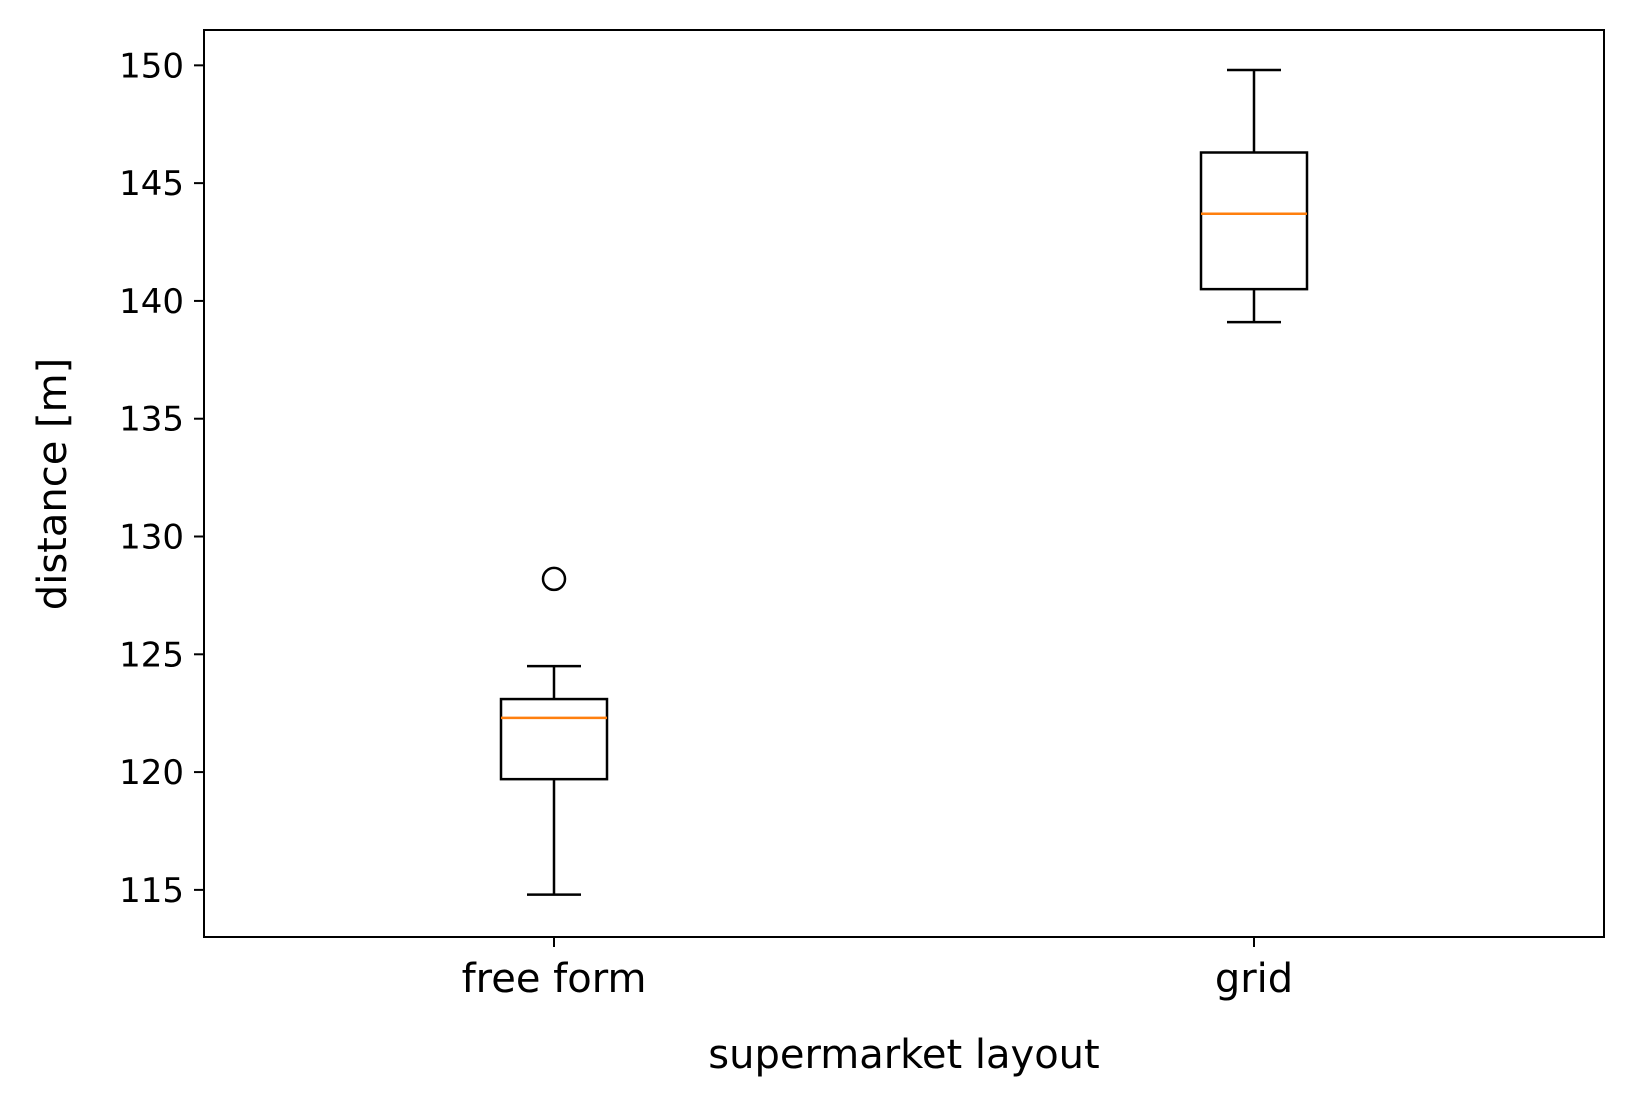  I want to click on y-axis: 115 120 125 130 135 140 145 150, so click(161, 478).